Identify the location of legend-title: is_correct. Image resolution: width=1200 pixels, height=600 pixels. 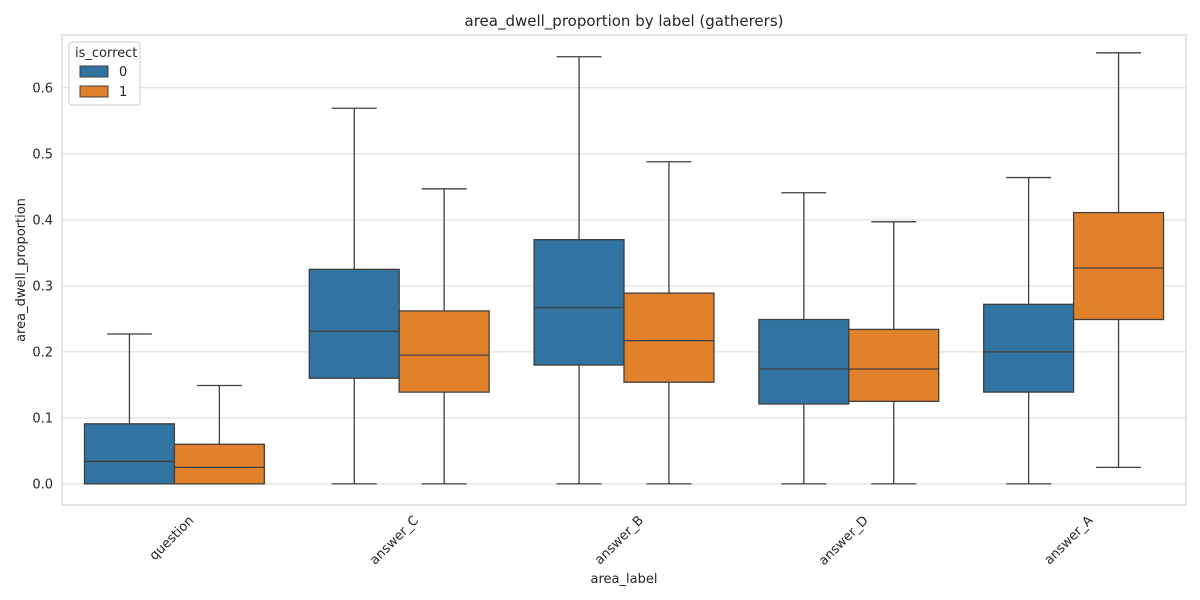
(106, 53).